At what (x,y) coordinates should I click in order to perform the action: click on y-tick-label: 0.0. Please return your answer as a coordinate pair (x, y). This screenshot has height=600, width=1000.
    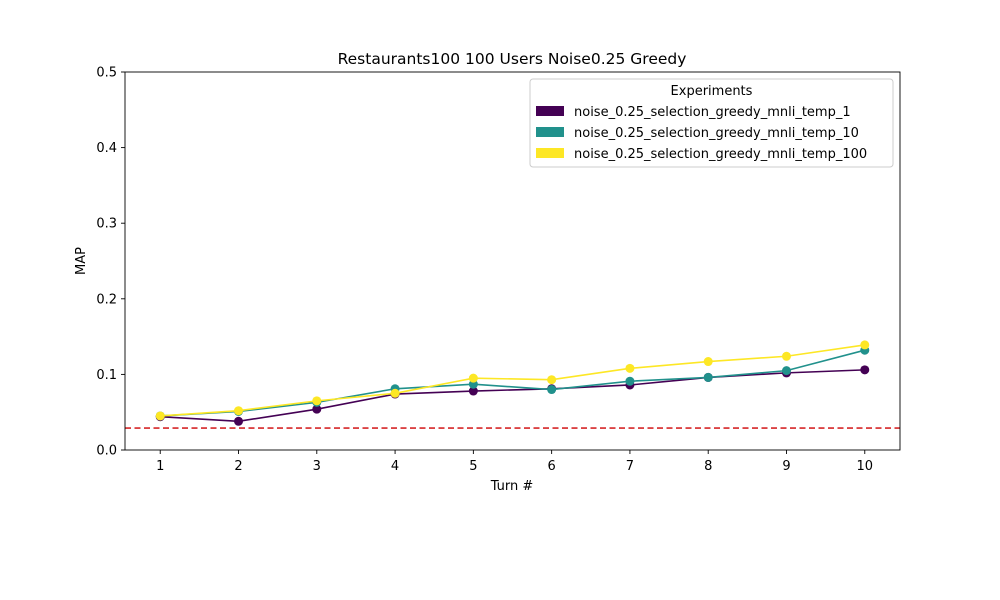
    Looking at the image, I should click on (106, 451).